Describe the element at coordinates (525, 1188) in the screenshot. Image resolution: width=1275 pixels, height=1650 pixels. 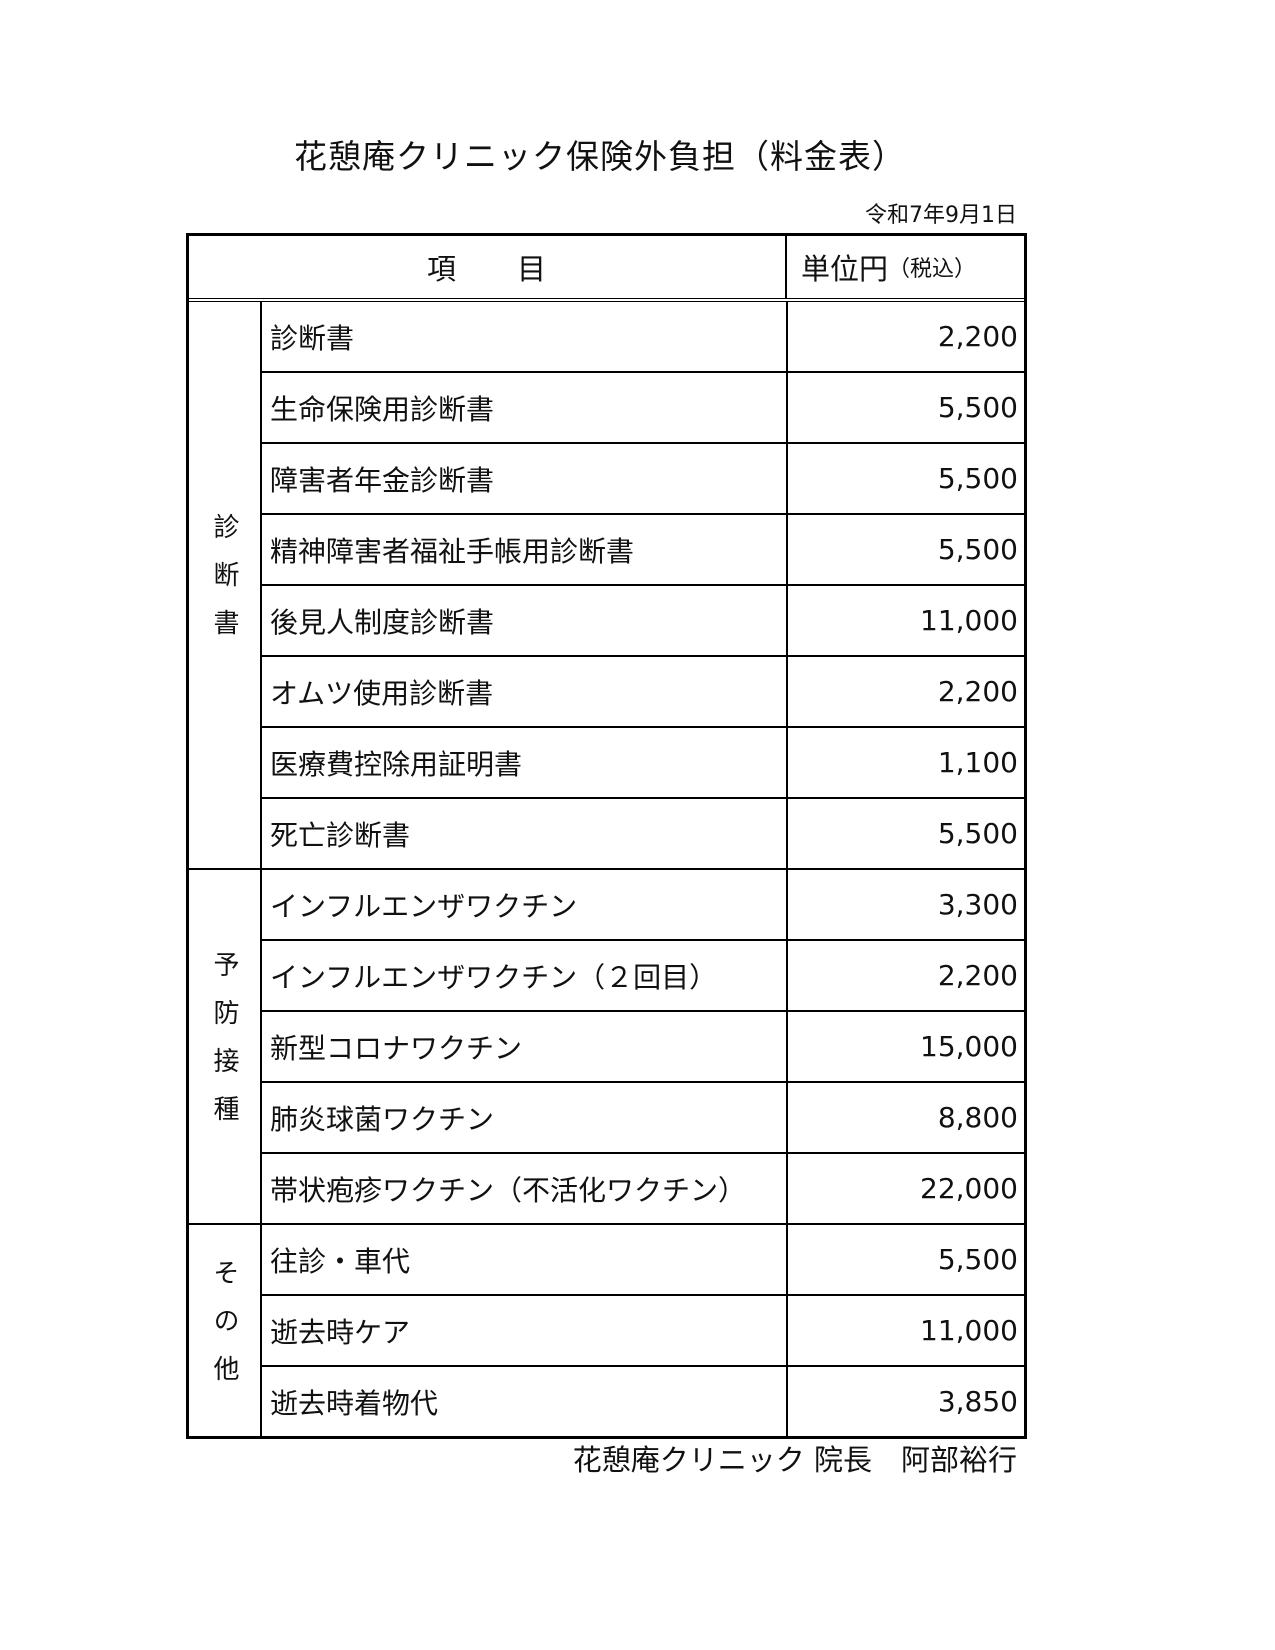
I see `item-name: 帯状疱疹ワクチン（不活化ワクチン）` at that location.